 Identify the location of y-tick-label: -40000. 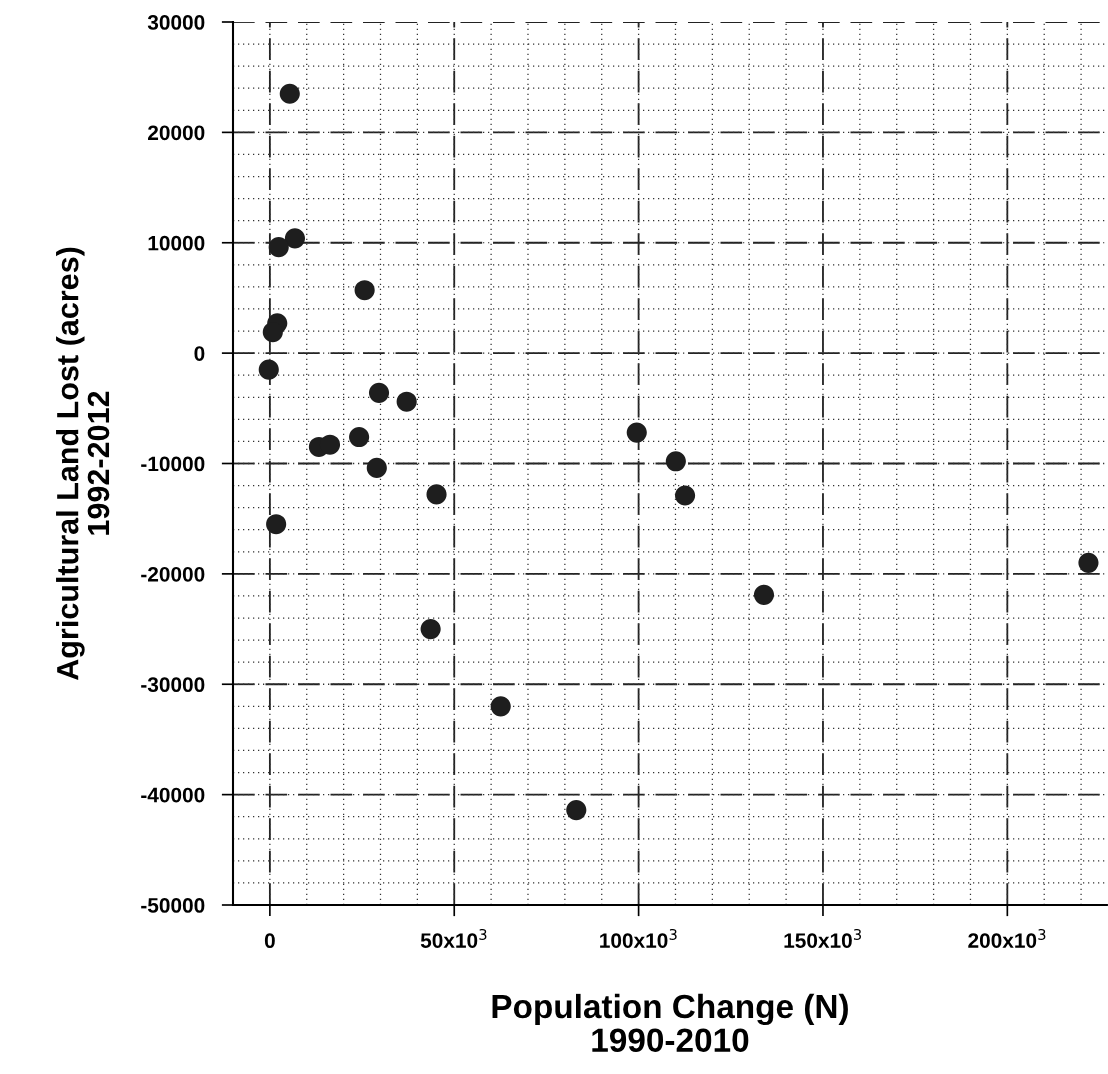
(173, 795).